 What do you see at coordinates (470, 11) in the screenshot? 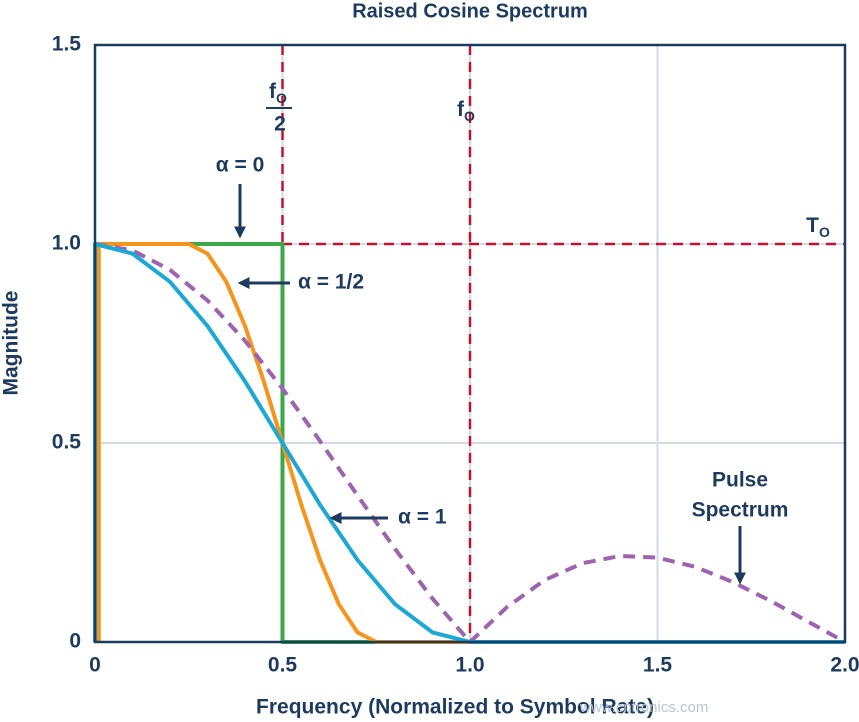
I see `chart-title: Raised Cosine Spectrum` at bounding box center [470, 11].